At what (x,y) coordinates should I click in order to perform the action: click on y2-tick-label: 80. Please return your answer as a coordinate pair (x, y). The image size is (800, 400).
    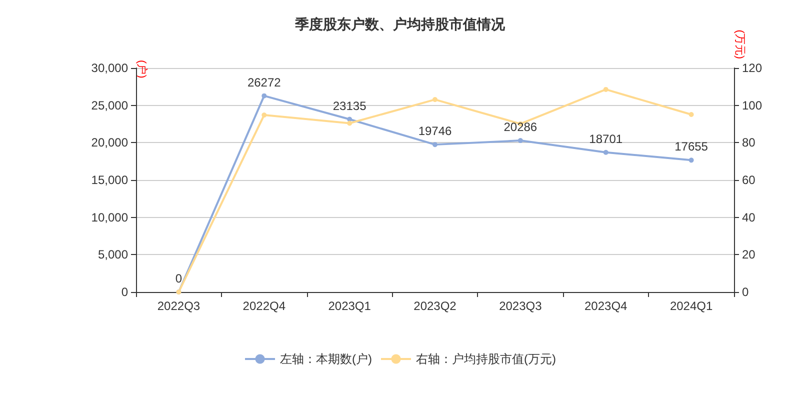
    Looking at the image, I should click on (749, 143).